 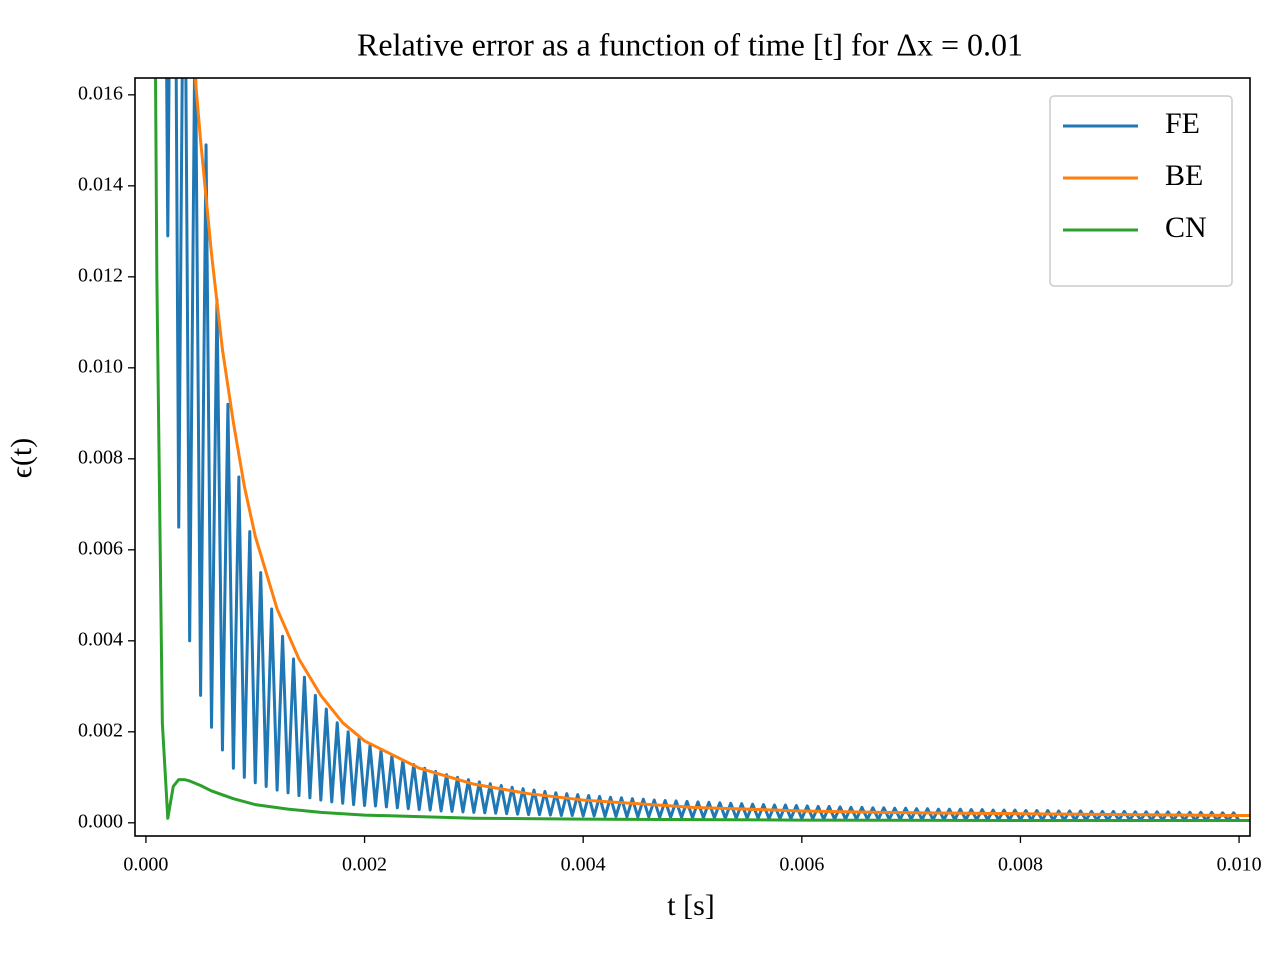 I want to click on x-tick-label: 0.008, so click(x=1020, y=865).